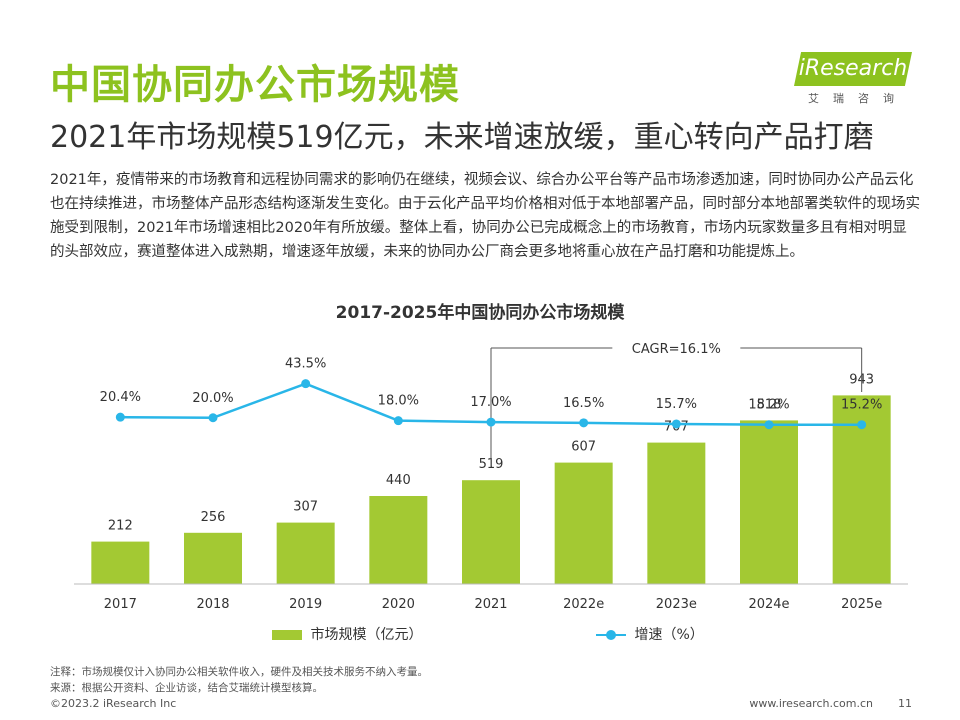 The image size is (960, 720). I want to click on iresearch-logo: iResearch 艾瑞咨询, so click(852, 80).